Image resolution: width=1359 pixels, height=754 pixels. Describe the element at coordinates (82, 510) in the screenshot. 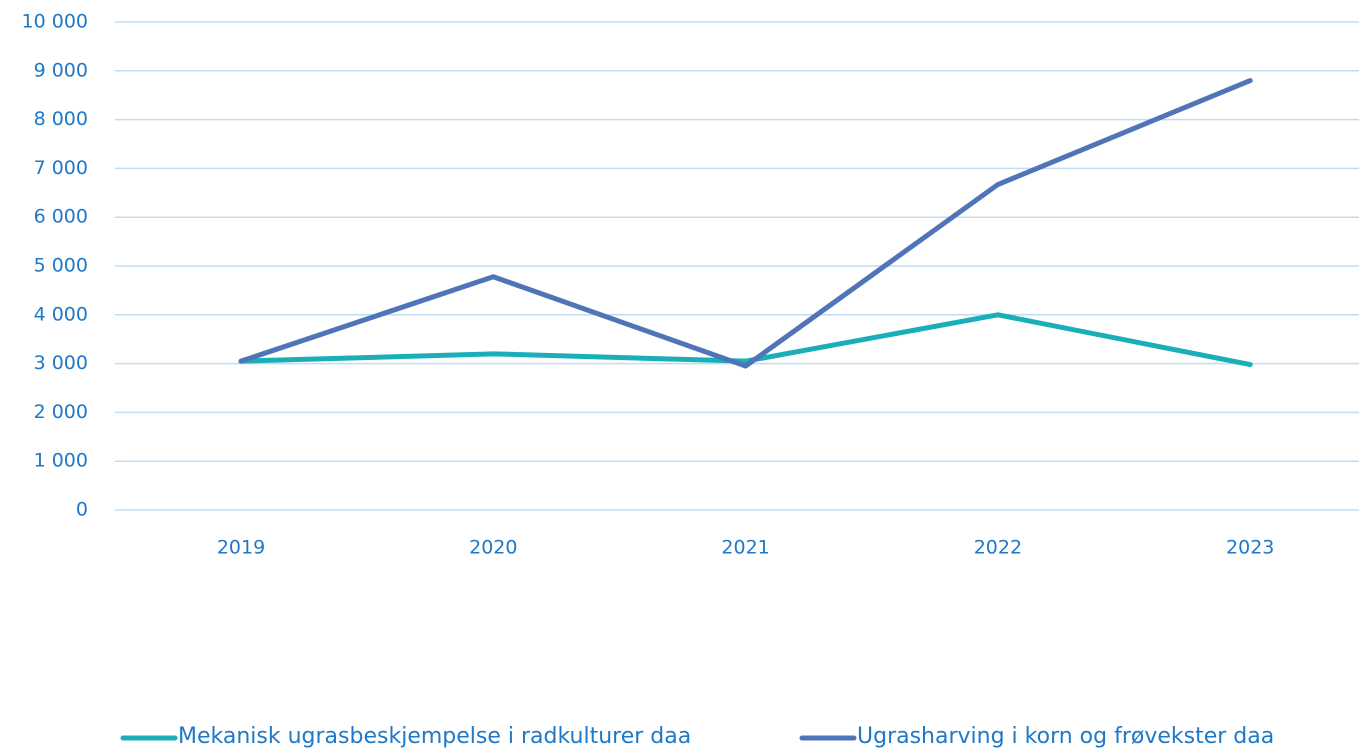

I see `y-tick-label: 0` at that location.